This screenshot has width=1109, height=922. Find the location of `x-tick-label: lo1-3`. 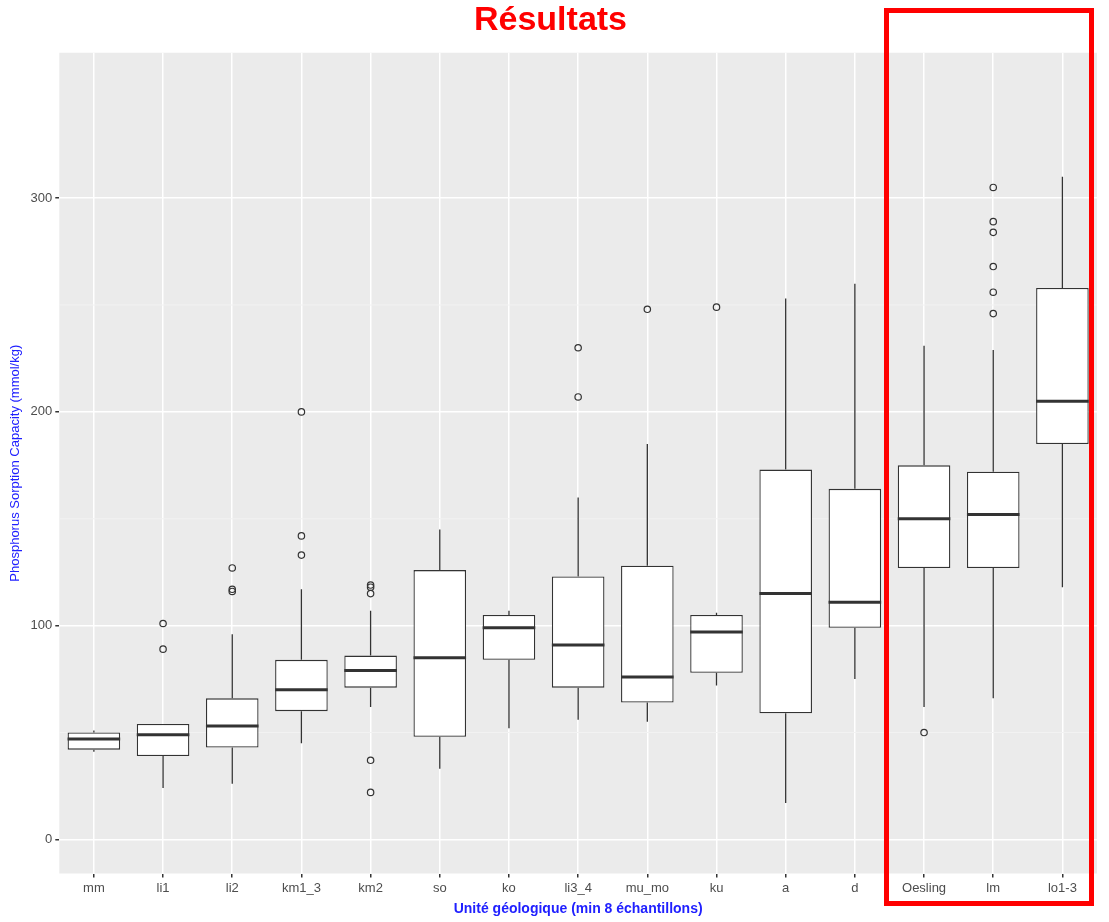

x-tick-label: lo1-3 is located at coordinates (1062, 887).